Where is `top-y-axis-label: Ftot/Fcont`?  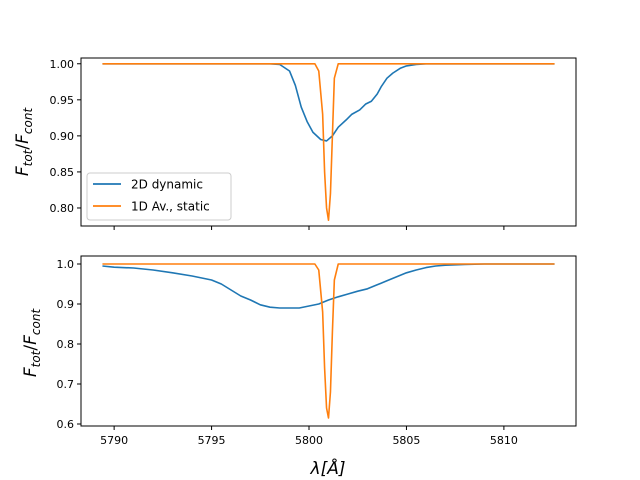
top-y-axis-label: Ftot/Fcont is located at coordinates (24, 142).